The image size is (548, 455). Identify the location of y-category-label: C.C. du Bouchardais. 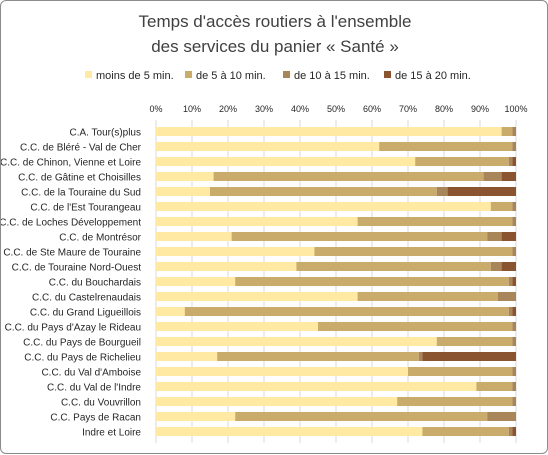
(95, 283).